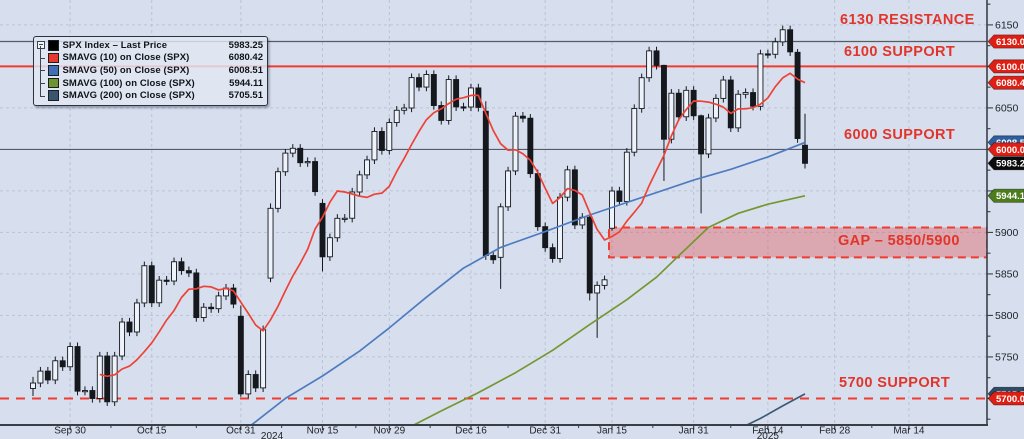 The width and height of the screenshot is (1024, 439). What do you see at coordinates (907, 20) in the screenshot?
I see `annotation-6130-resistance: 6130 RESISTANCE` at bounding box center [907, 20].